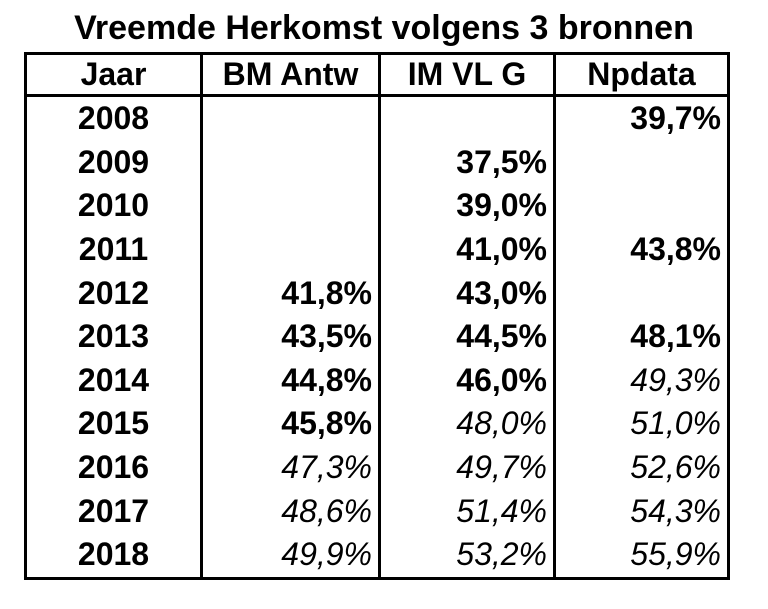 The width and height of the screenshot is (768, 609). I want to click on value-cell: 37,5%, so click(466, 162).